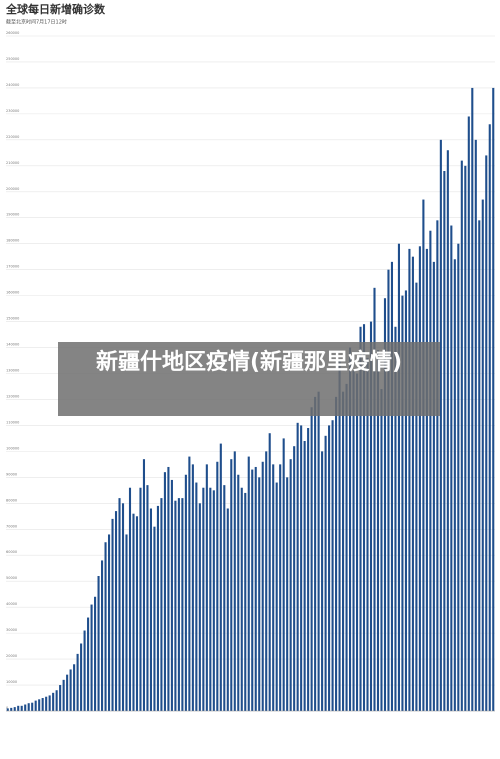 The image size is (500, 759). I want to click on y-tick-label: 90000, so click(11, 474).